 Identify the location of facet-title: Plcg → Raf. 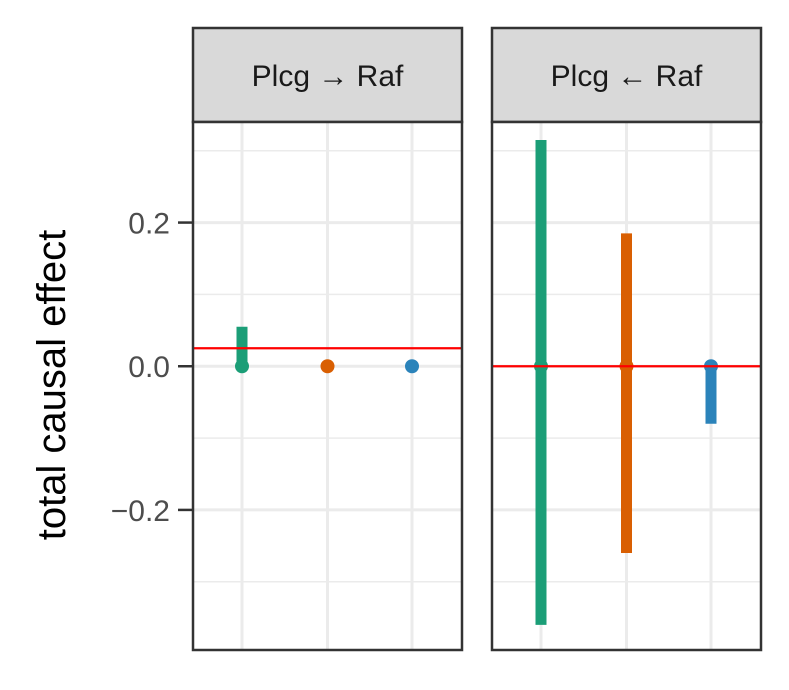
(328, 76).